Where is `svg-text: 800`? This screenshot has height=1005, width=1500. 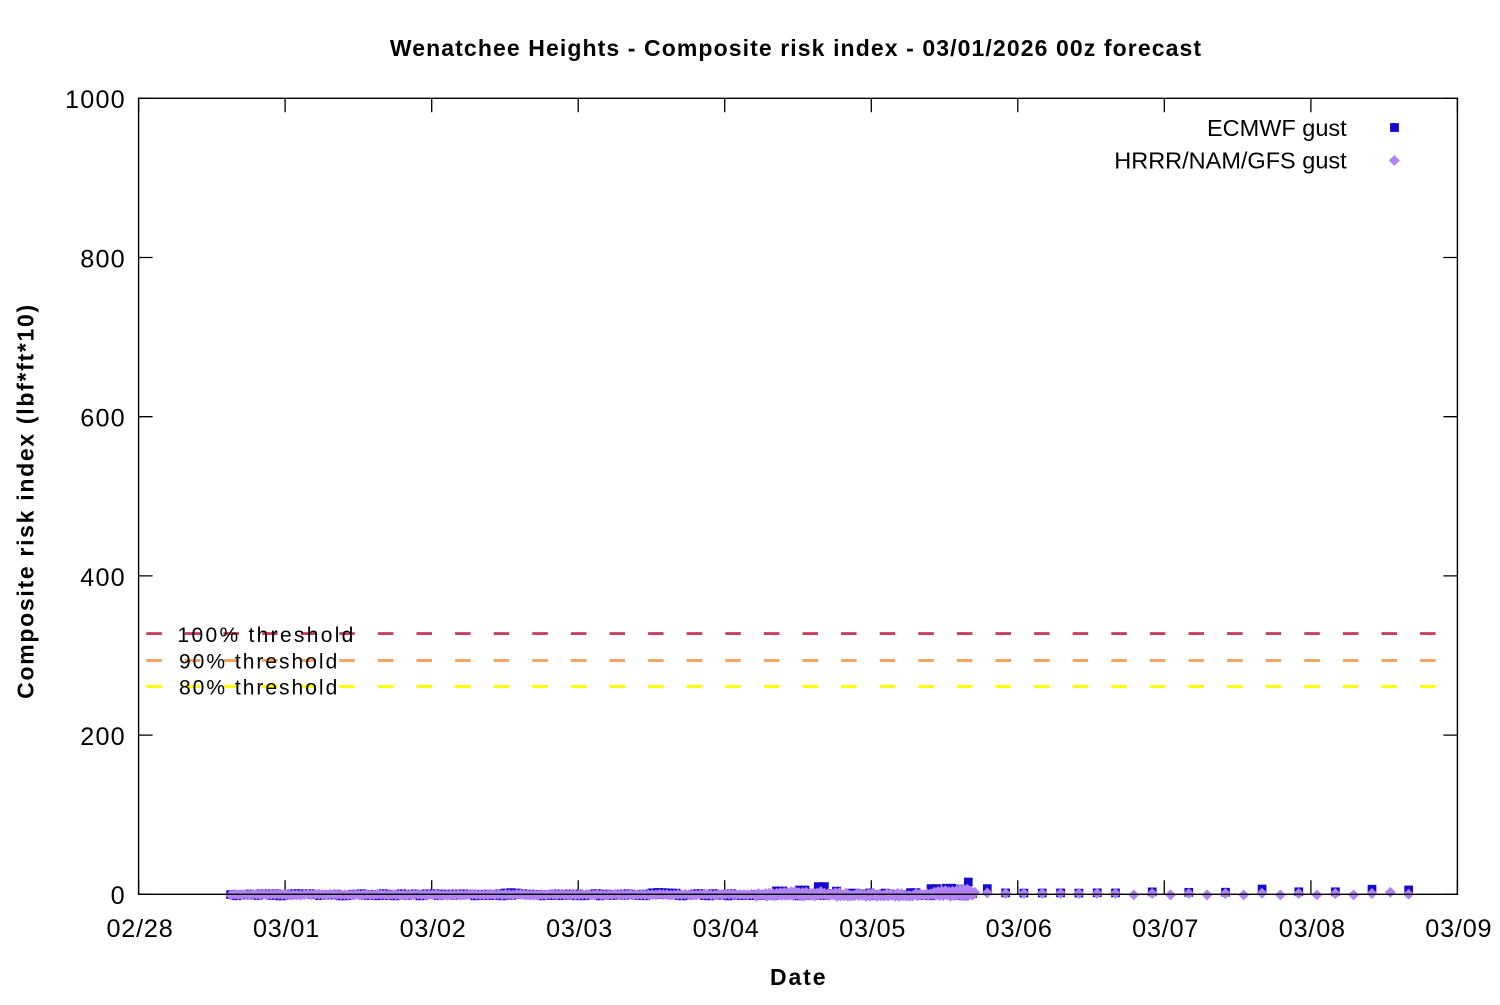
svg-text: 800 is located at coordinates (103, 259).